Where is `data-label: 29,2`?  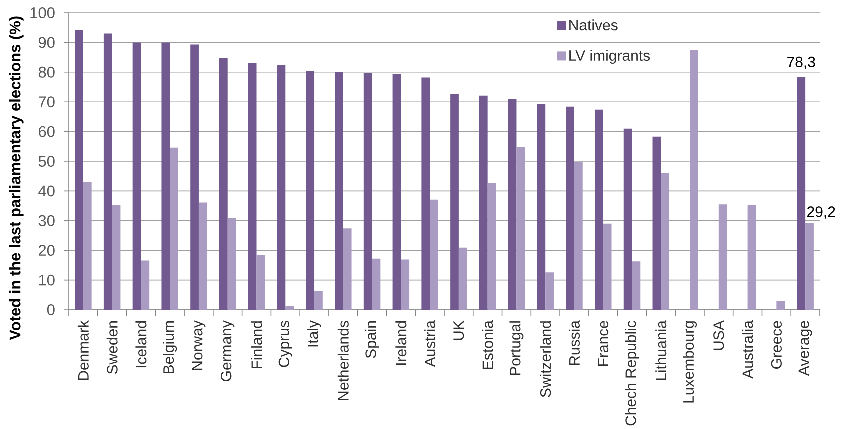
data-label: 29,2 is located at coordinates (822, 213).